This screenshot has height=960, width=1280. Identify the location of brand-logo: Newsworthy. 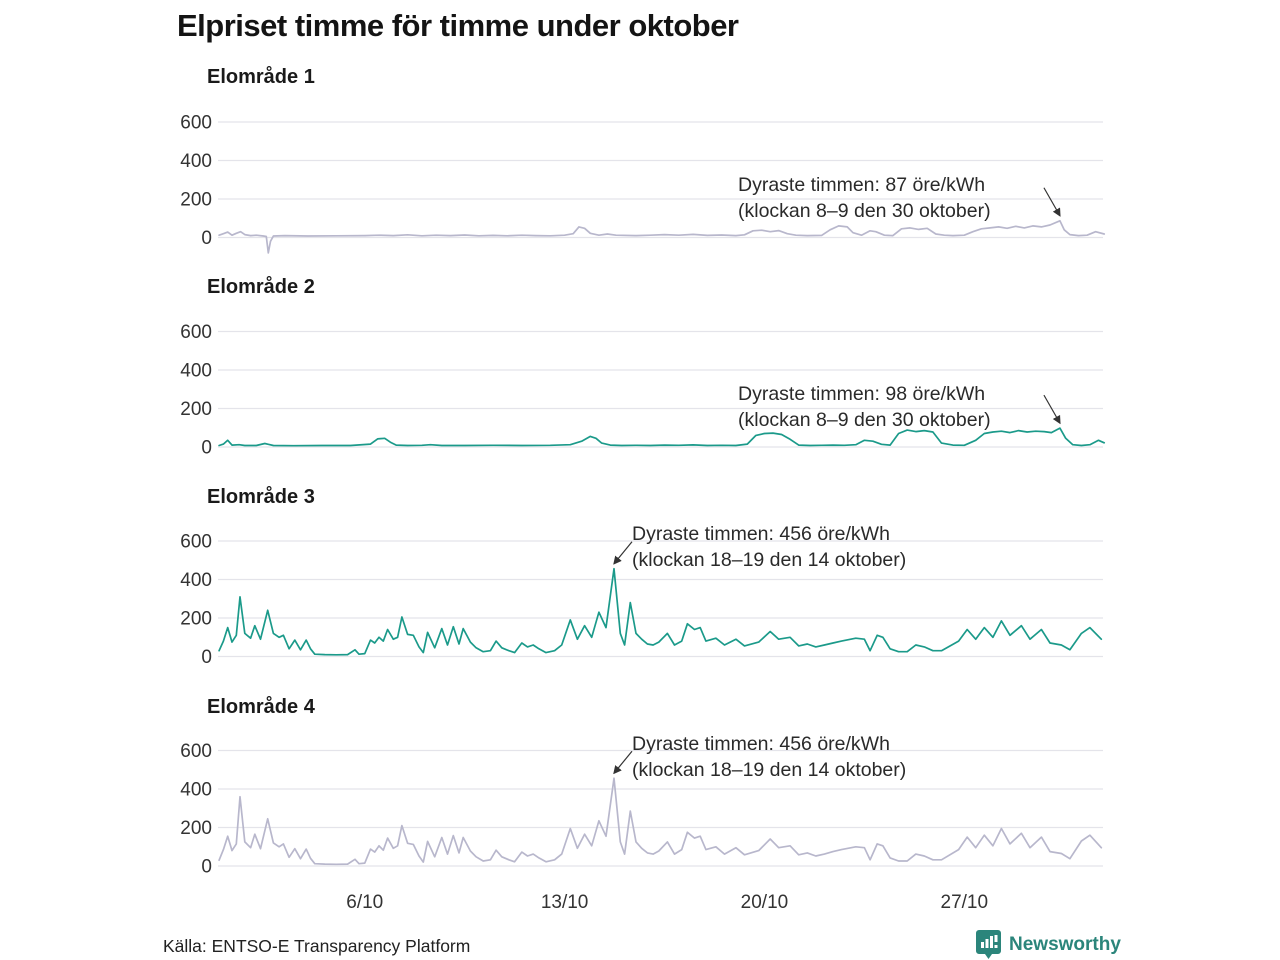
(1048, 944).